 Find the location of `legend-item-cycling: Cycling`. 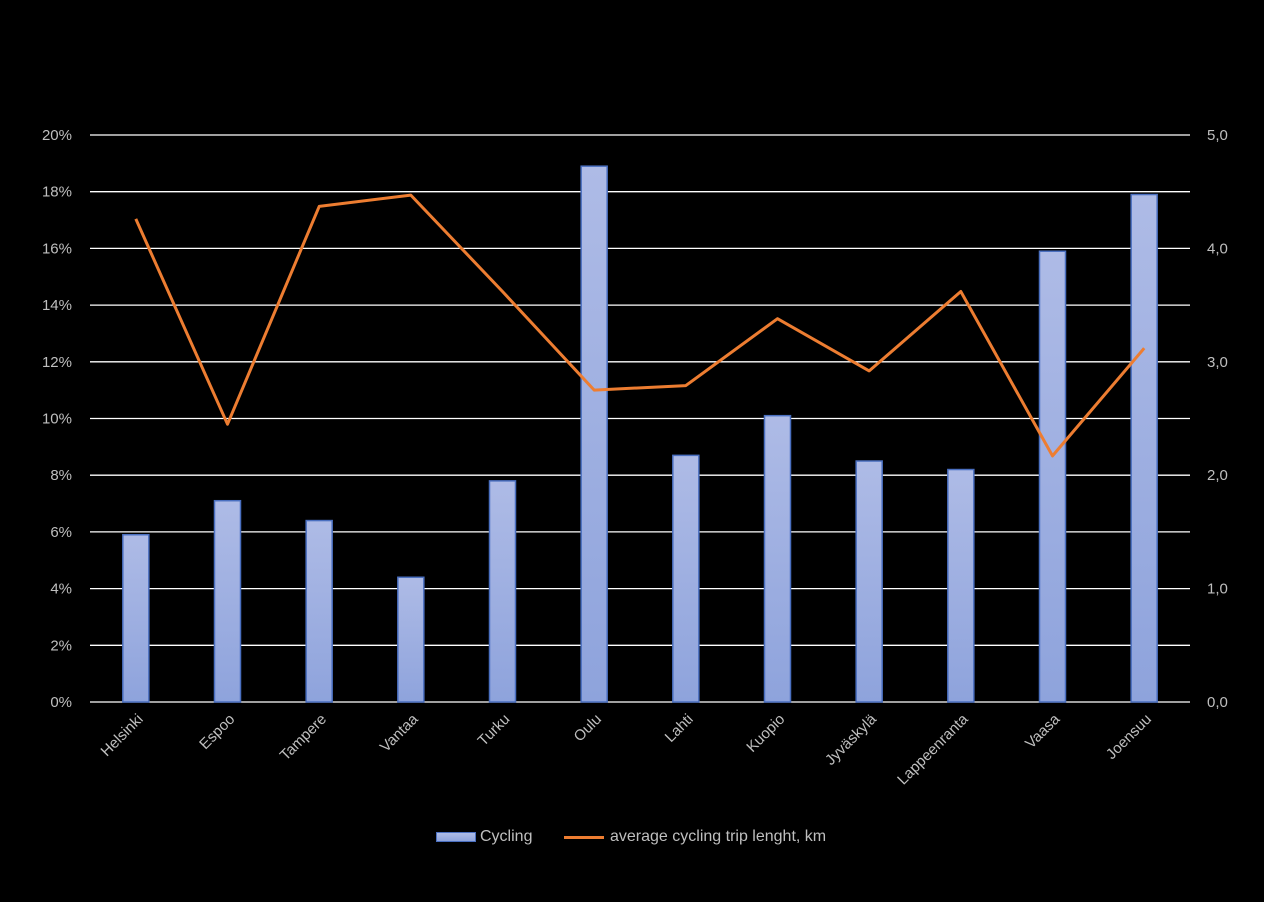

legend-item-cycling: Cycling is located at coordinates (484, 837).